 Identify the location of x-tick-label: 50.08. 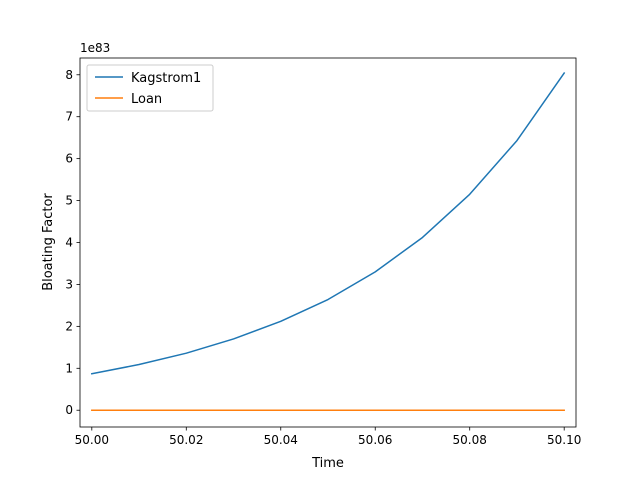
(470, 440).